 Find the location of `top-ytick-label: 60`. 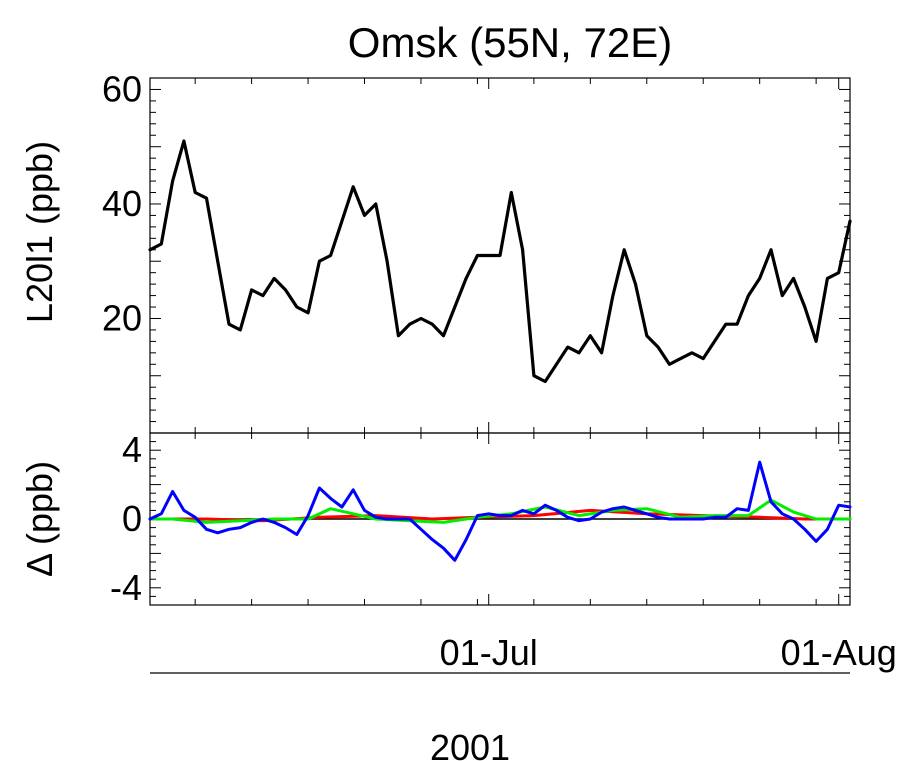

top-ytick-label: 60 is located at coordinates (122, 88).